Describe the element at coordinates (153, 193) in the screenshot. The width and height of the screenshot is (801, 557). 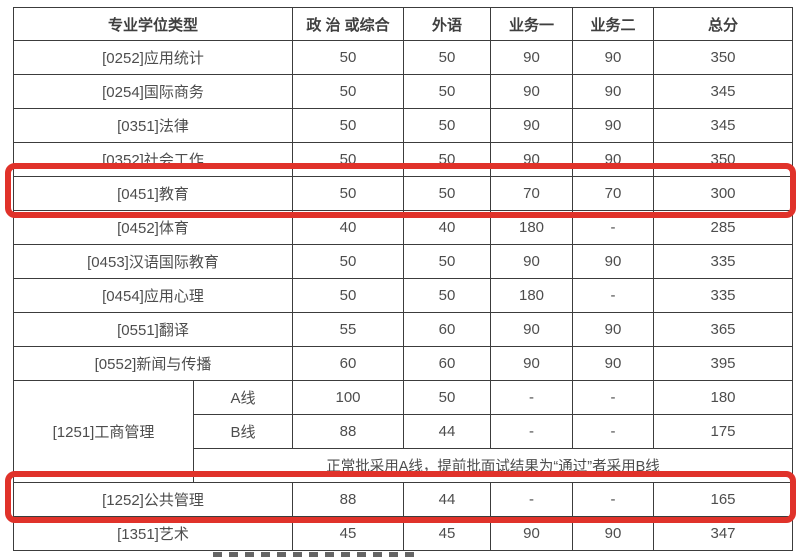
I see `degree-type-cell: [0451]教育` at that location.